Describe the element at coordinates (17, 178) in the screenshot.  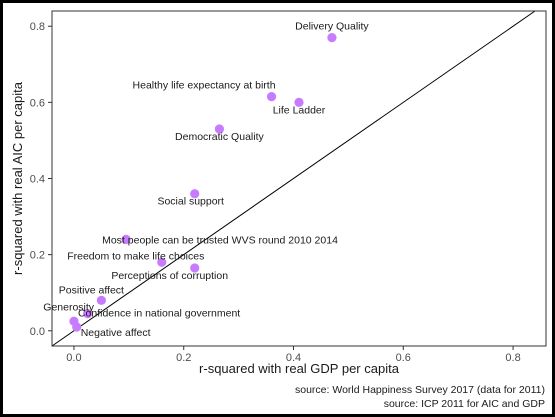
I see `y-axis-title: r-squared with real AIC per capita` at that location.